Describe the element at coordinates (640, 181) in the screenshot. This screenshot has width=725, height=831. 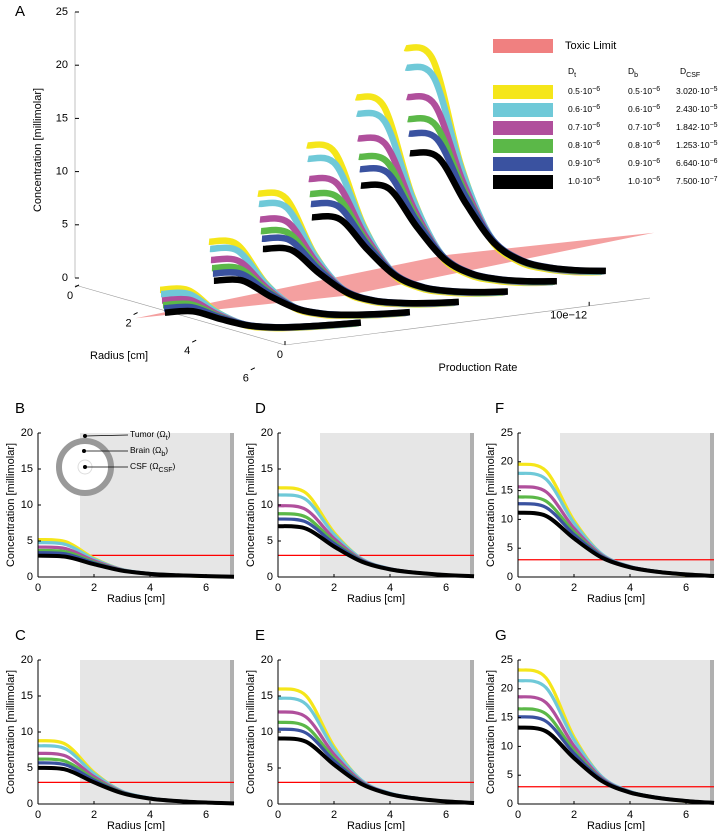
I see `legend-cell-part: 1.0·10` at that location.